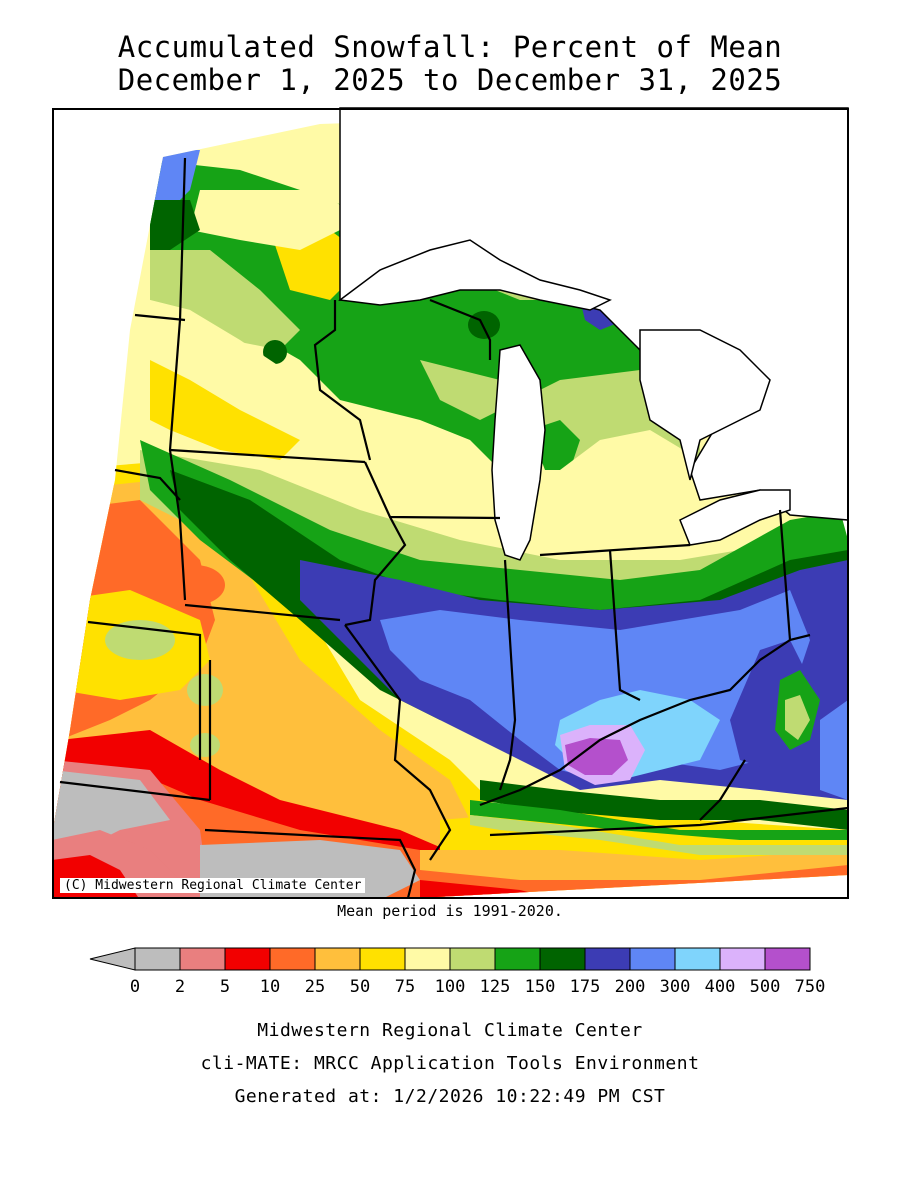  Describe the element at coordinates (180, 987) in the screenshot. I see `legend-tick-label: 2` at that location.